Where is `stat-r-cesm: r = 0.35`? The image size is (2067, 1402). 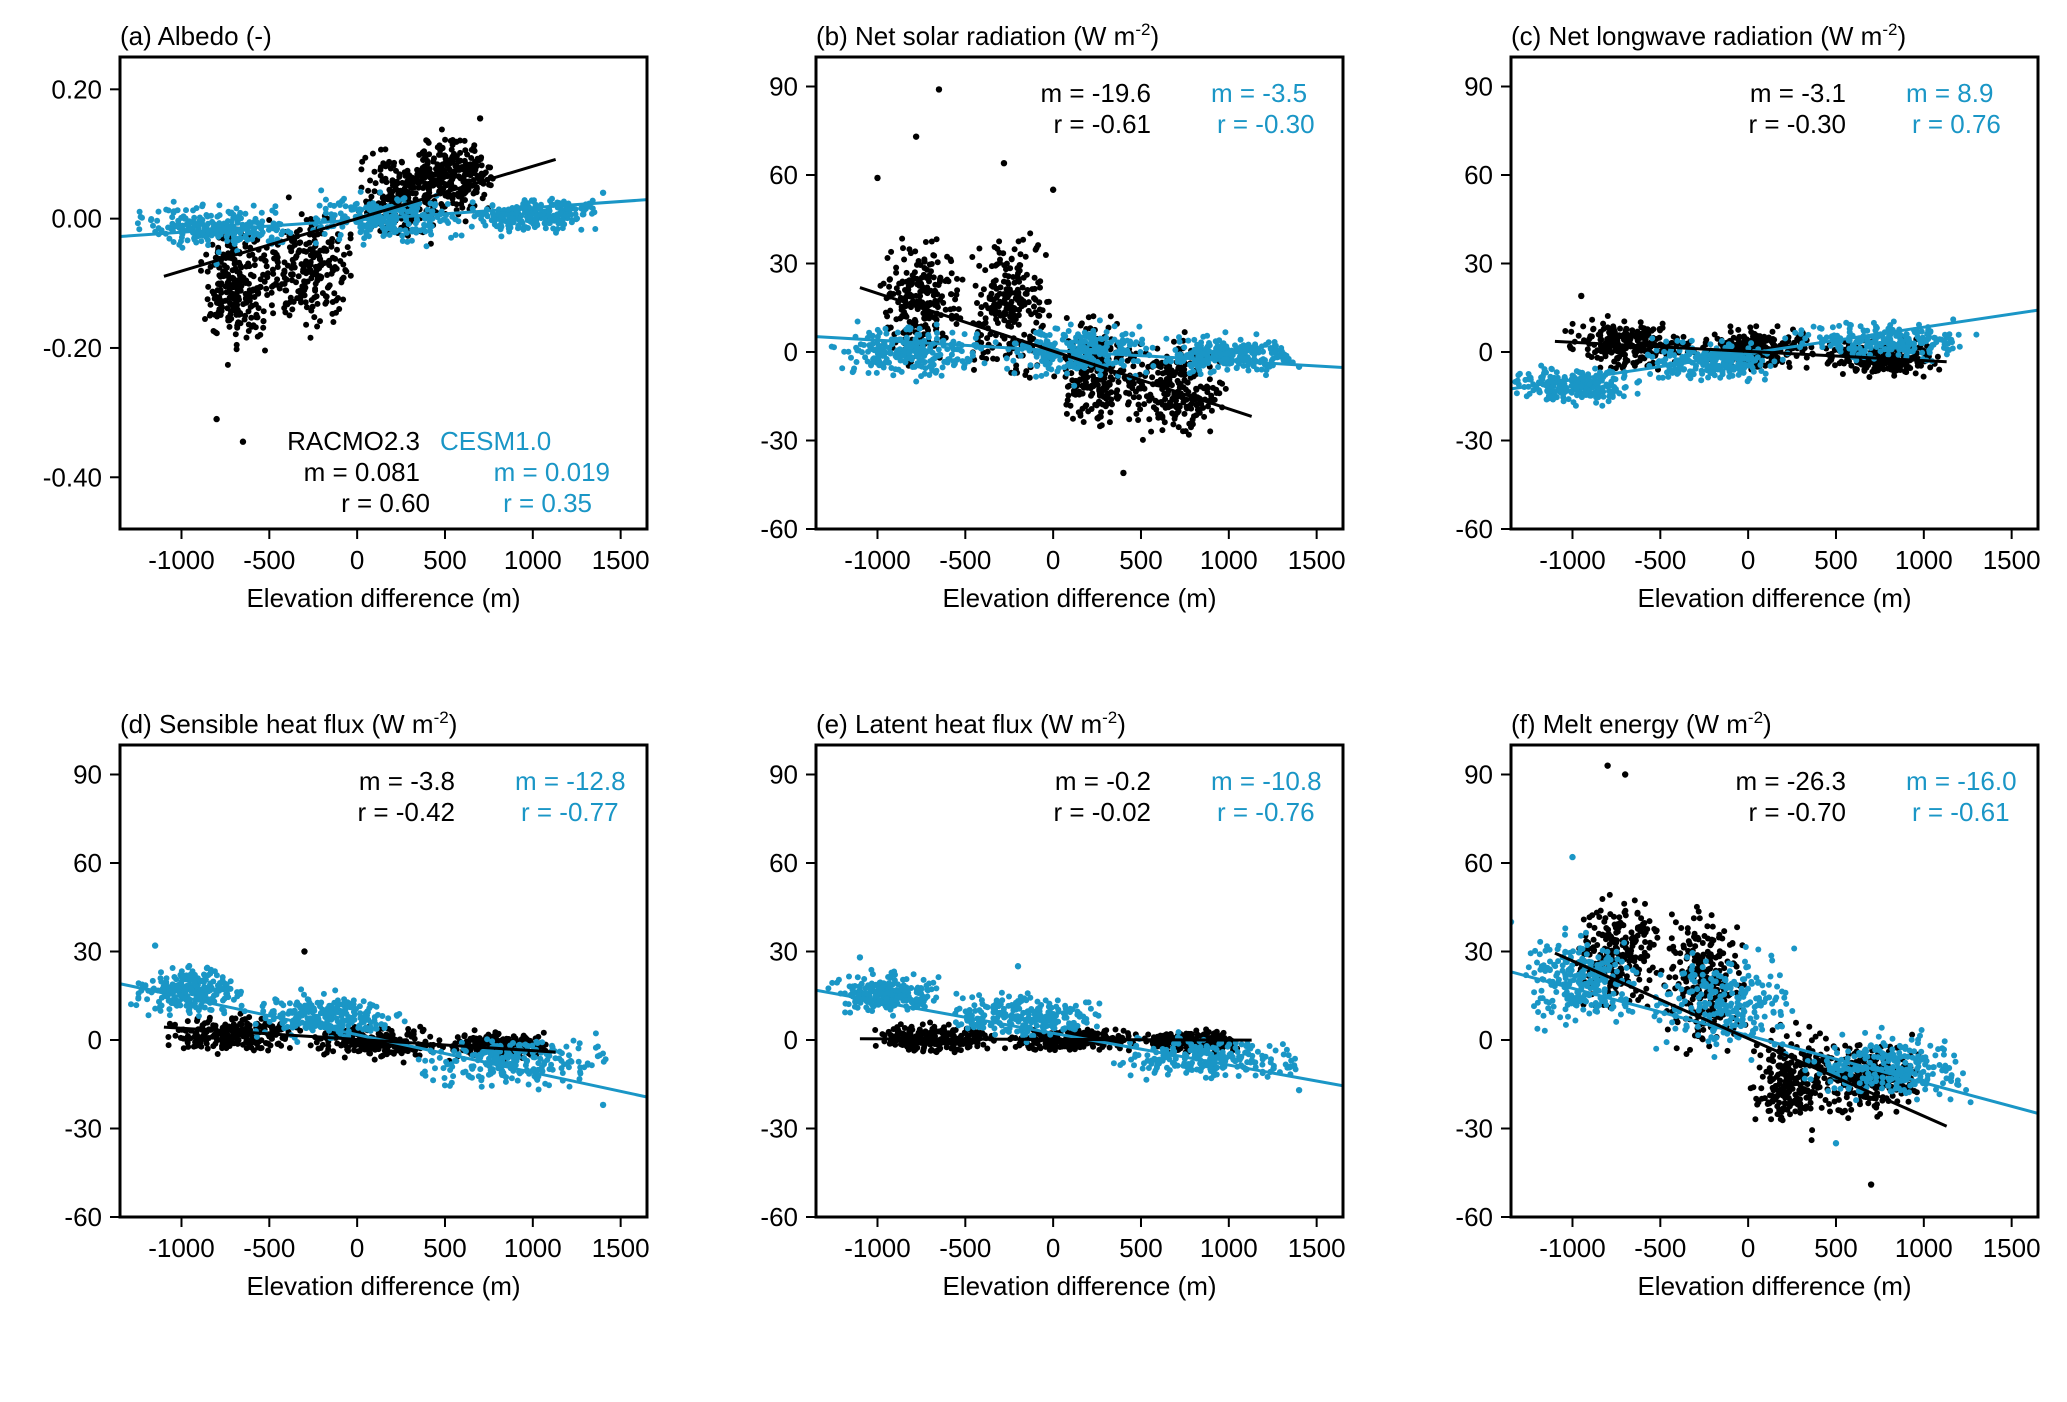 stat-r-cesm: r = 0.35 is located at coordinates (547, 503).